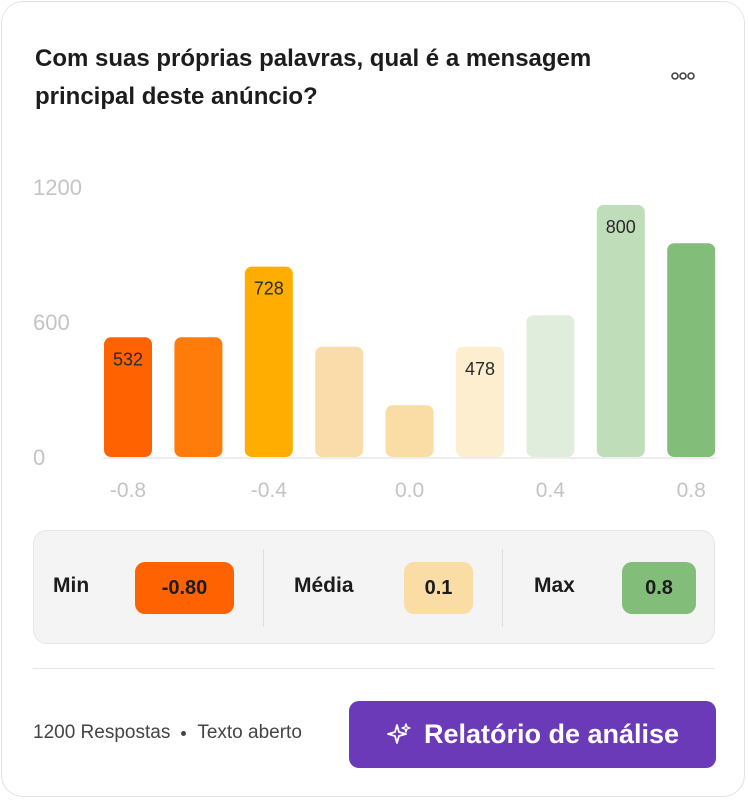 The image size is (748, 800). I want to click on more-options-button, so click(683, 76).